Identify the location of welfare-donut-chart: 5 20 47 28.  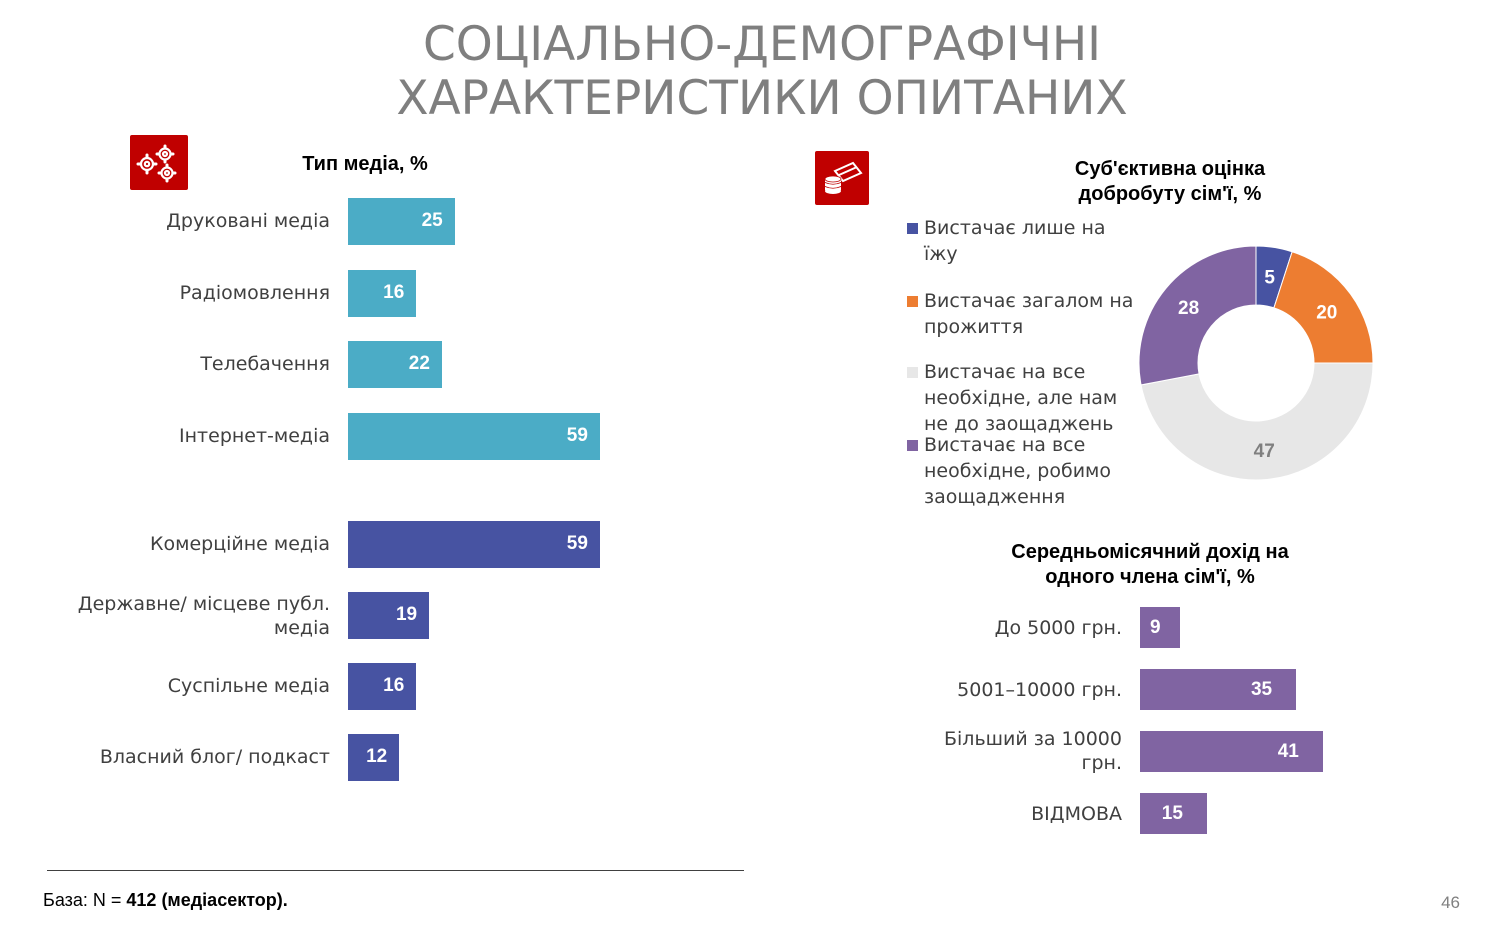
(1256, 363).